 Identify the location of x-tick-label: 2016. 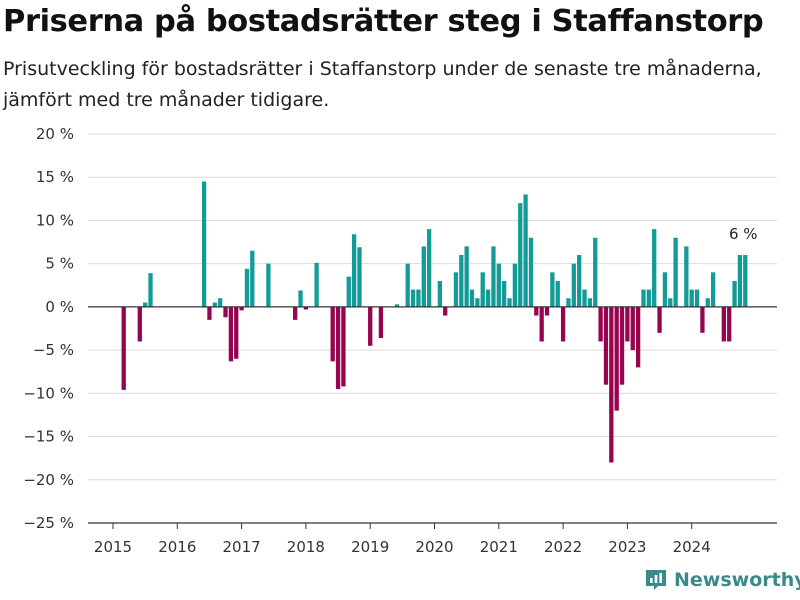
(177, 547).